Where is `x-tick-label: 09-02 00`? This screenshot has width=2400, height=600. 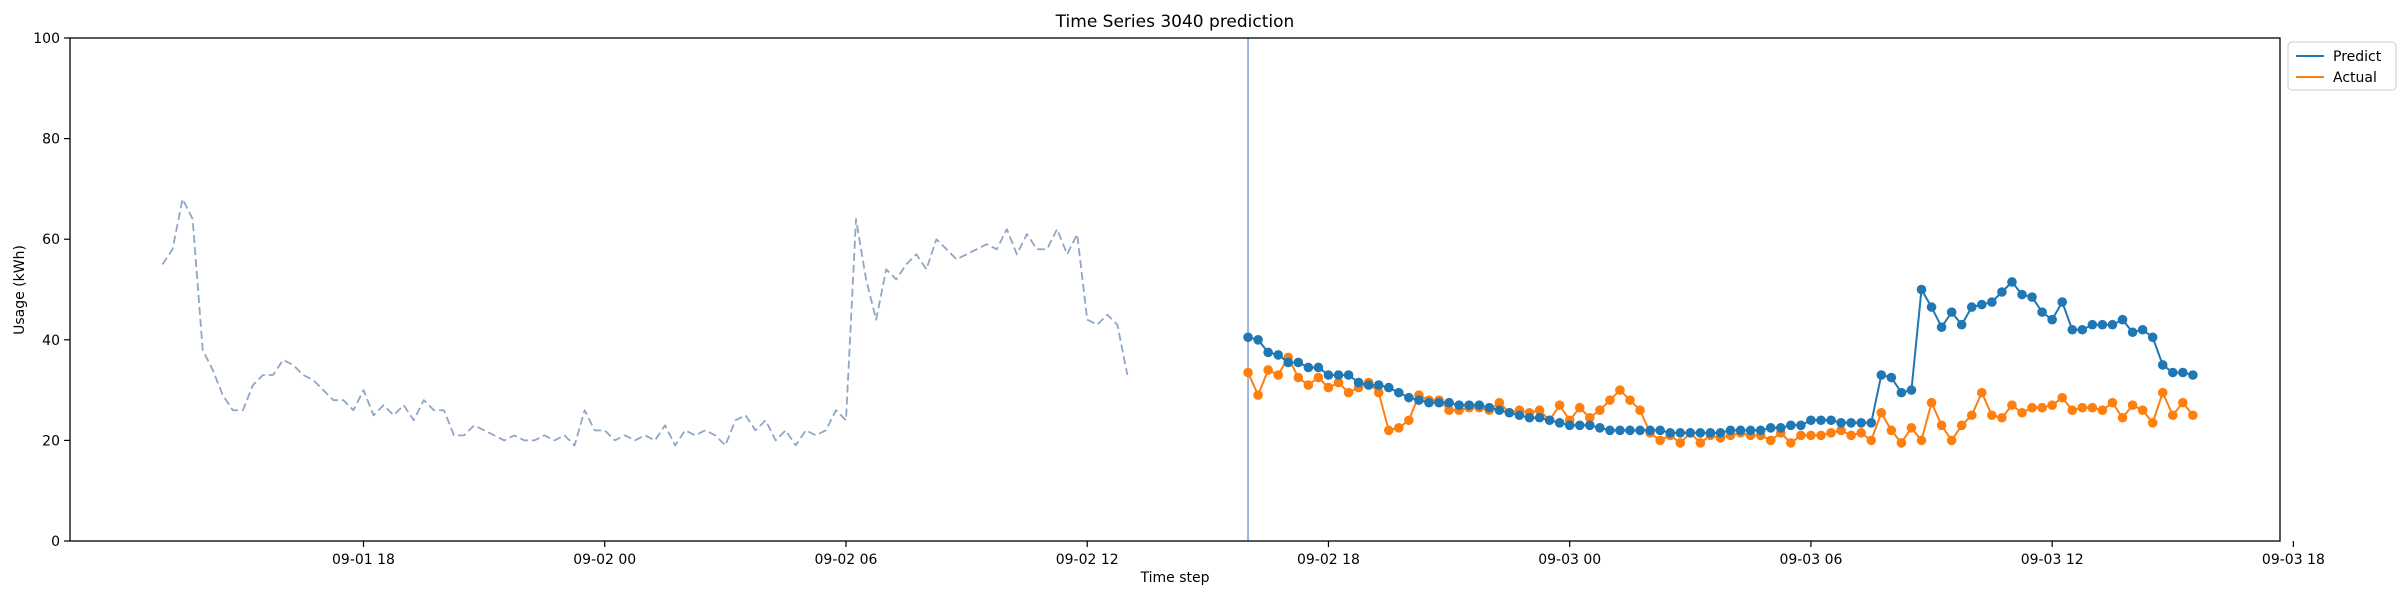 x-tick-label: 09-02 00 is located at coordinates (604, 560).